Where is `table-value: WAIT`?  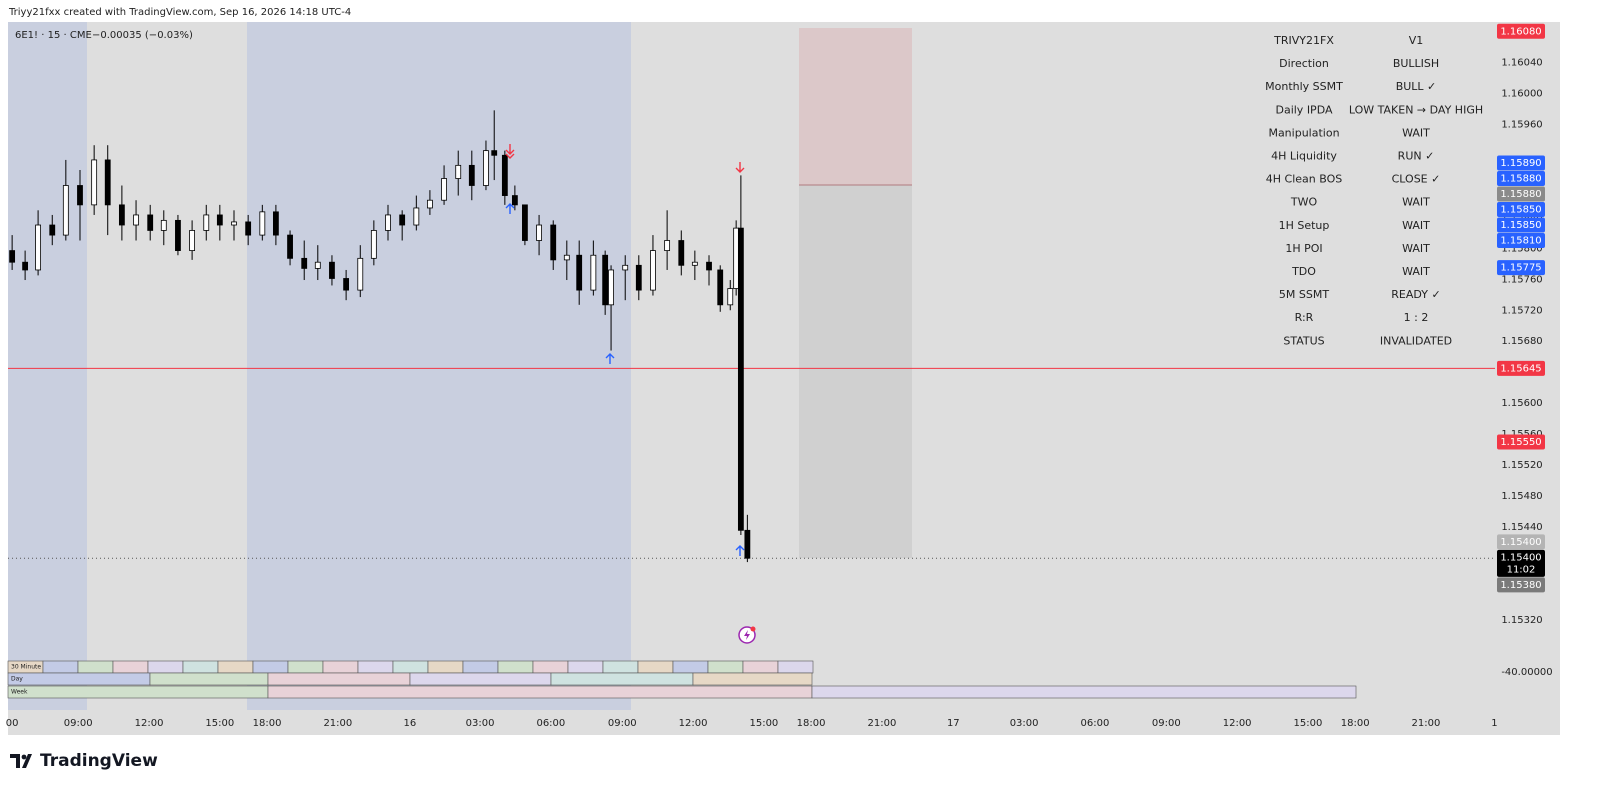 table-value: WAIT is located at coordinates (1416, 271).